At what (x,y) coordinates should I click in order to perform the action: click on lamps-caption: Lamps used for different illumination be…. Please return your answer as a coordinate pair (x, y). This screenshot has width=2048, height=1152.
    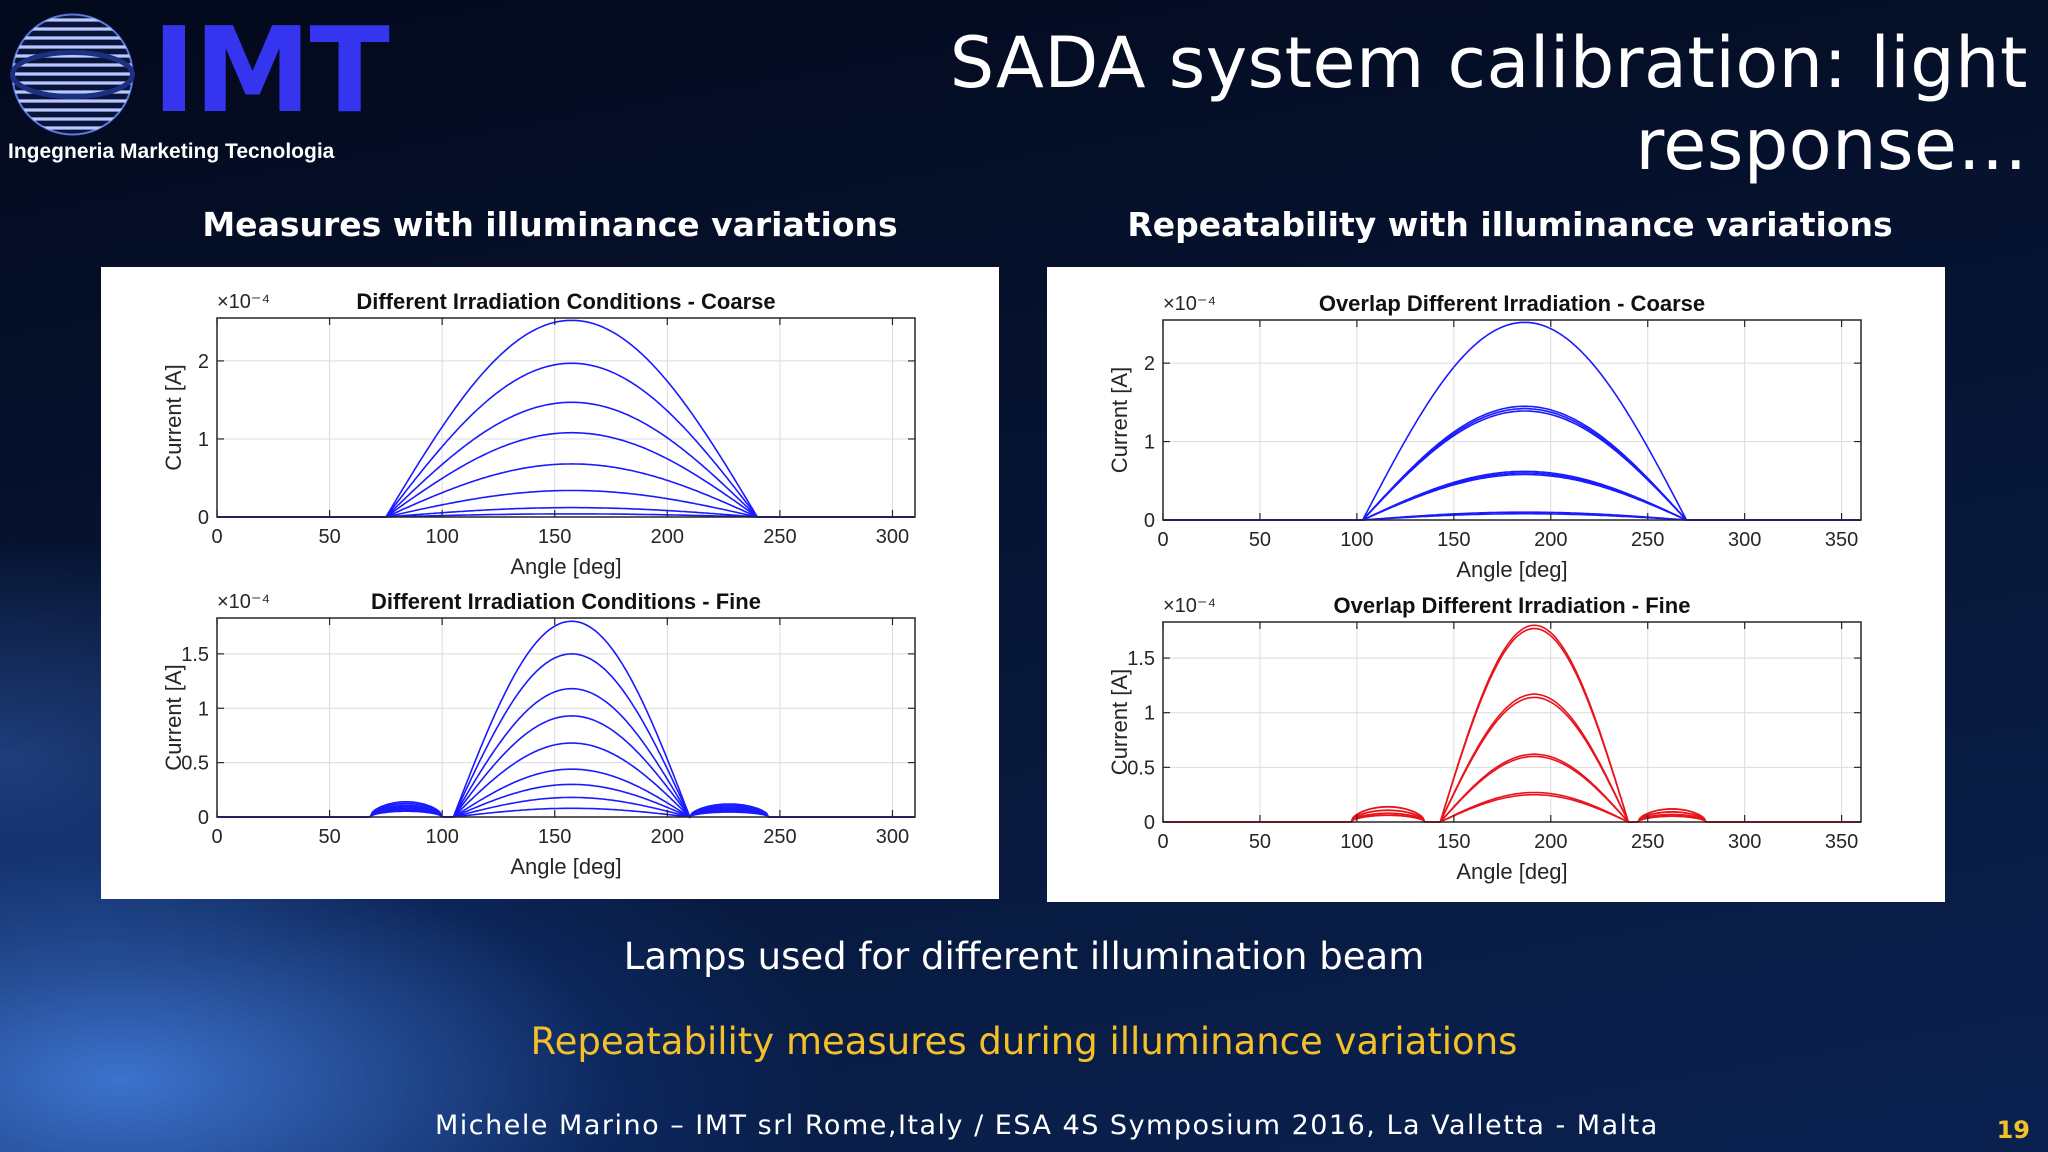
    Looking at the image, I should click on (1024, 956).